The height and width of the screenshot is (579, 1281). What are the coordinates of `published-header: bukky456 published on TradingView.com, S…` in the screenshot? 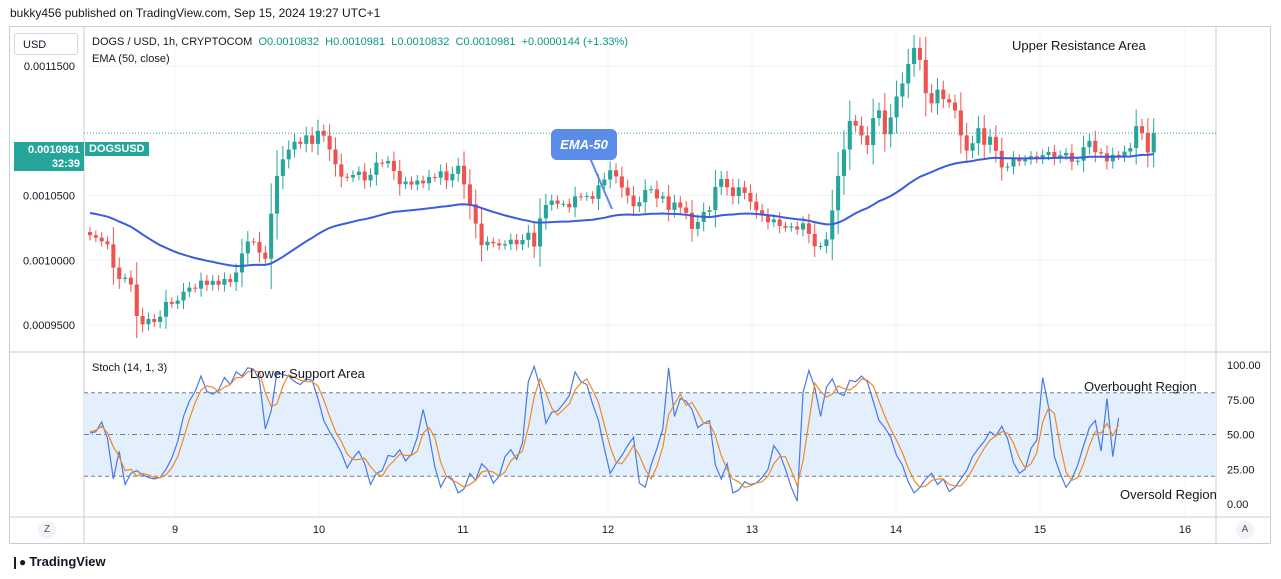 It's located at (195, 13).